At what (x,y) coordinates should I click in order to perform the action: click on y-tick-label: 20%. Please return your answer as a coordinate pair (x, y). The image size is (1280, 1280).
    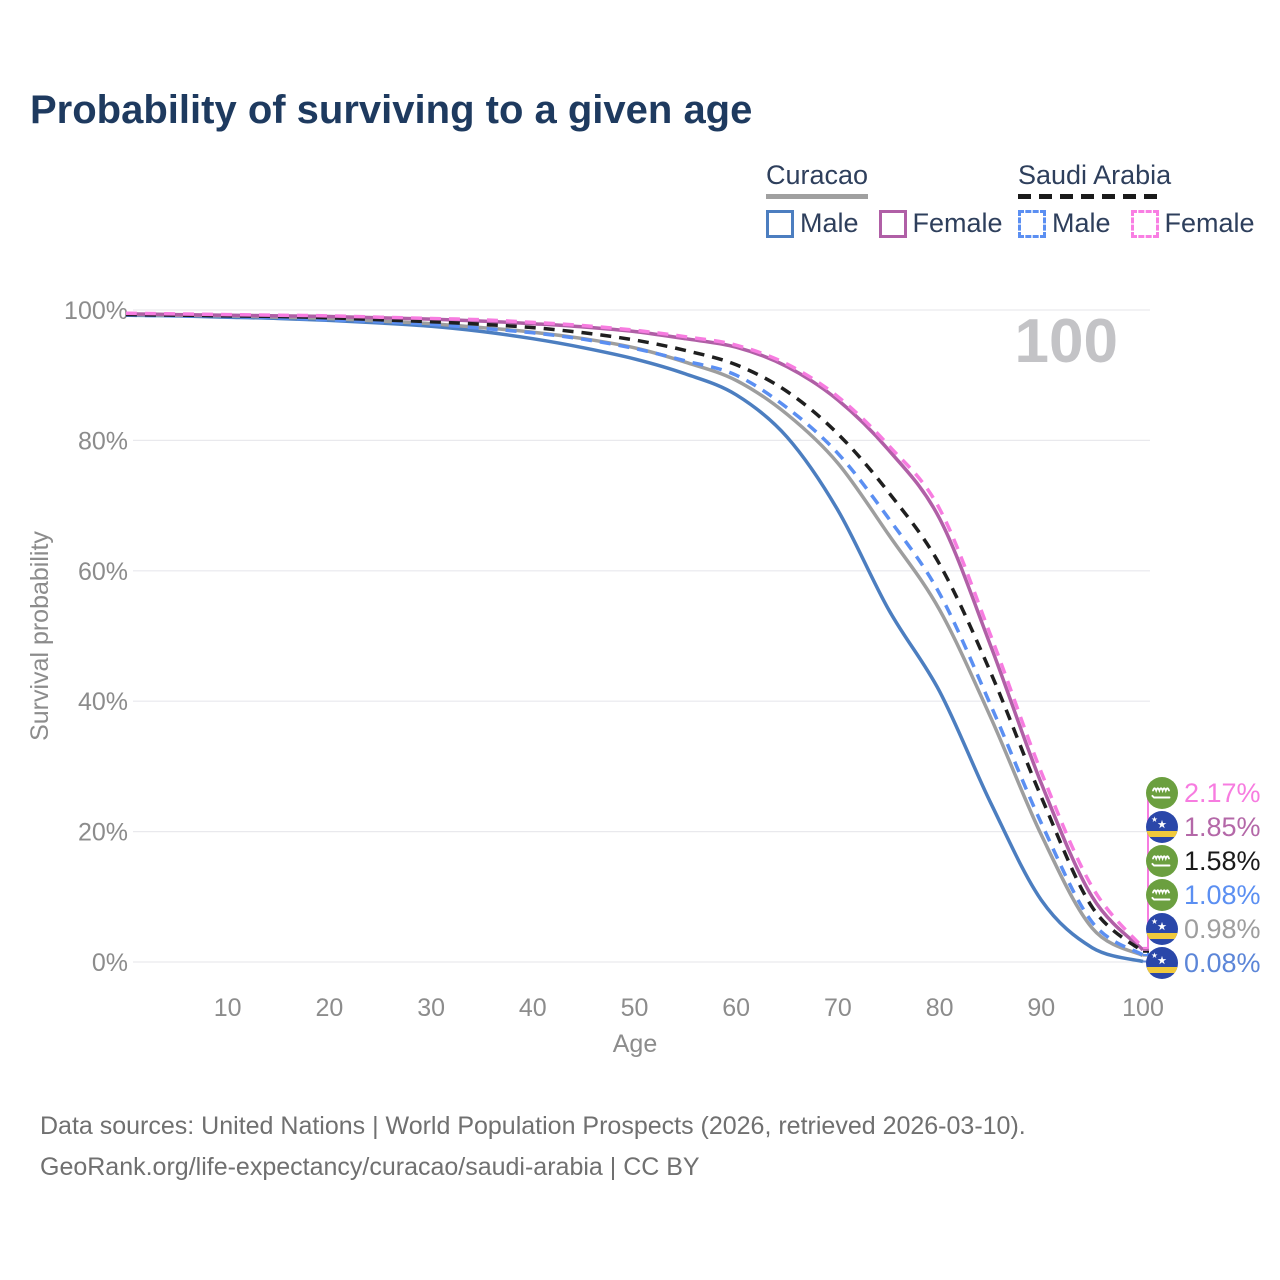
    Looking at the image, I should click on (103, 833).